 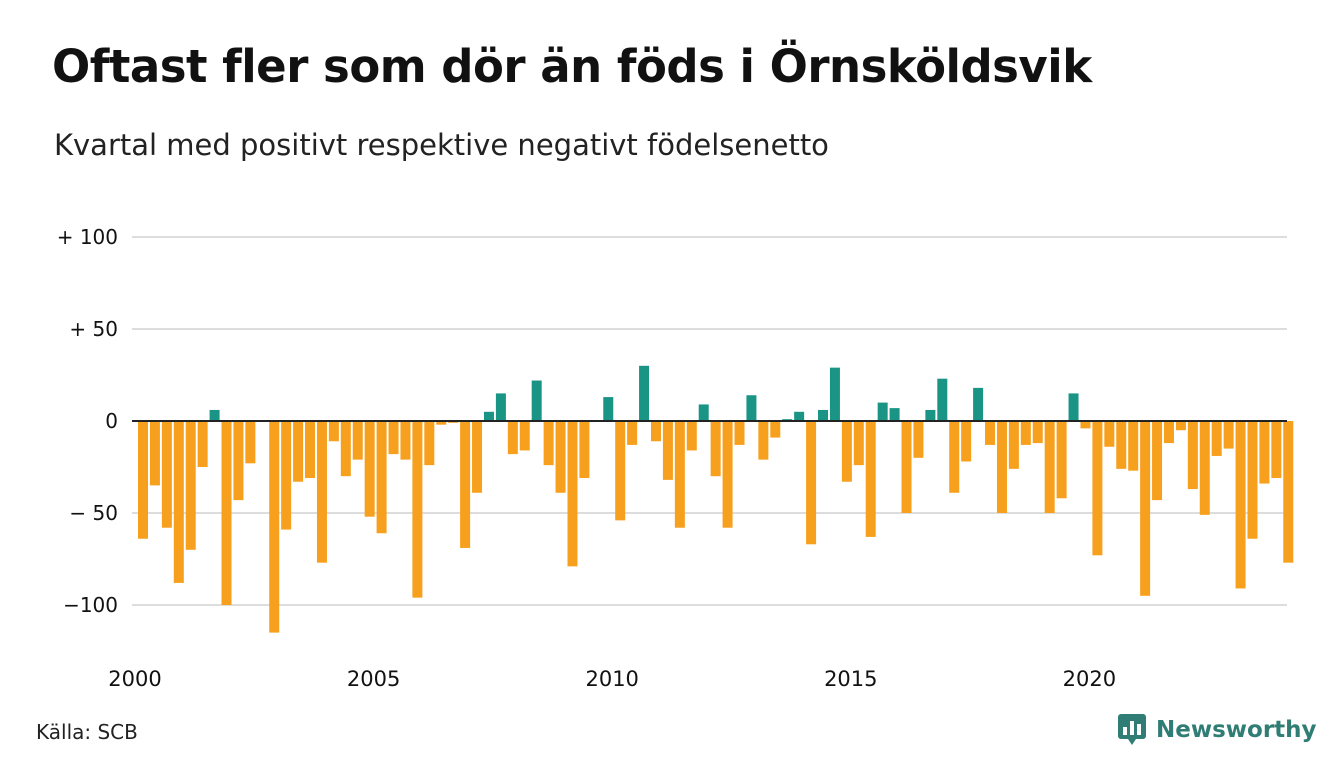 I want to click on y-tick-label: − 50, so click(x=93, y=513).